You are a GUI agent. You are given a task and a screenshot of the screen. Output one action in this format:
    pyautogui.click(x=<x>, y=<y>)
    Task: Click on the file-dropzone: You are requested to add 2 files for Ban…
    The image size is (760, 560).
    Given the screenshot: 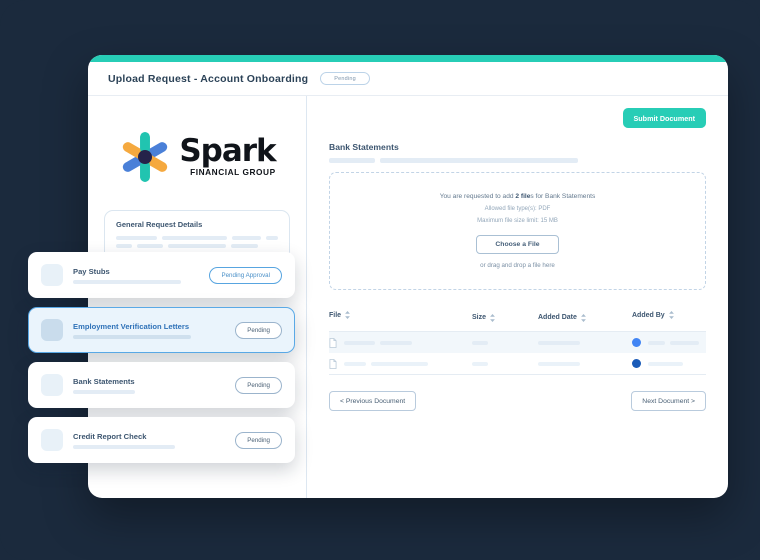 What is the action you would take?
    pyautogui.click(x=517, y=231)
    